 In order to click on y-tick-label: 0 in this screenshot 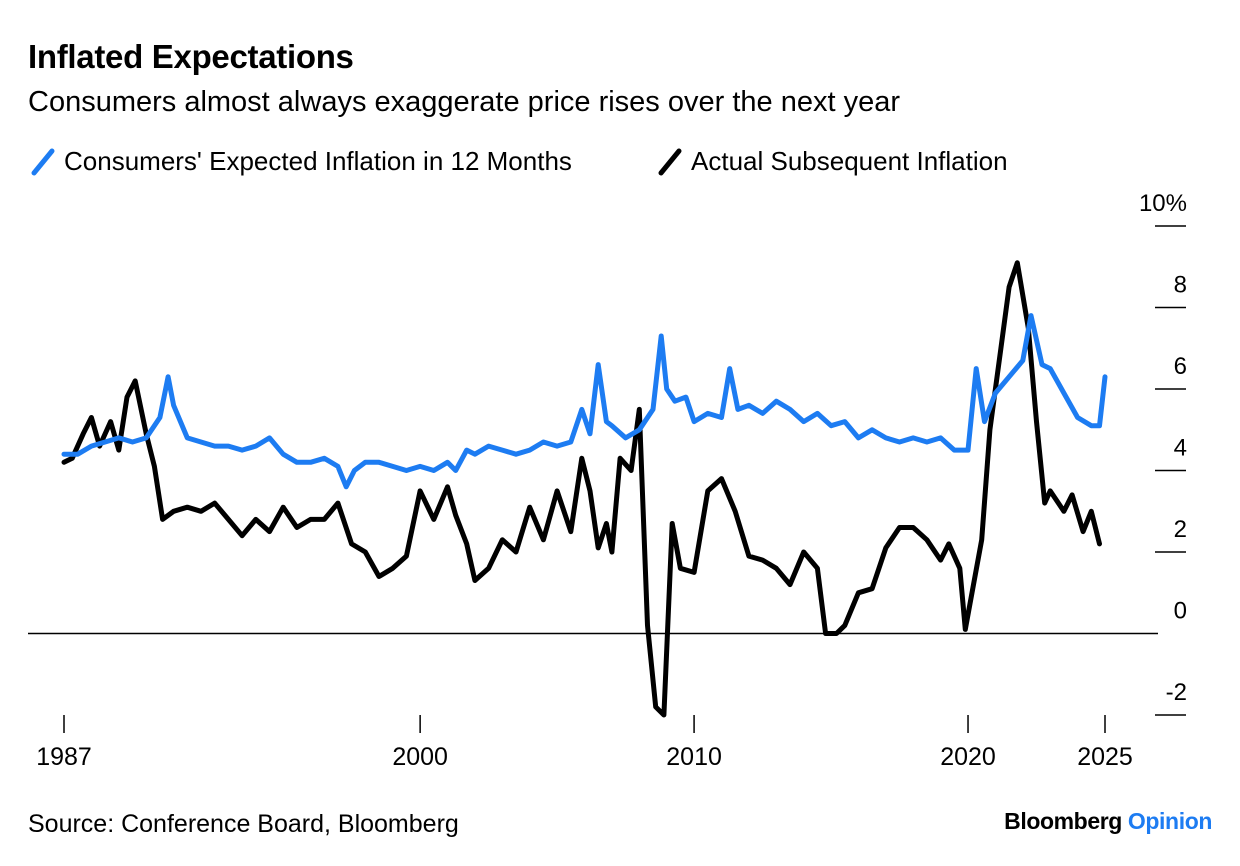, I will do `click(1180, 611)`.